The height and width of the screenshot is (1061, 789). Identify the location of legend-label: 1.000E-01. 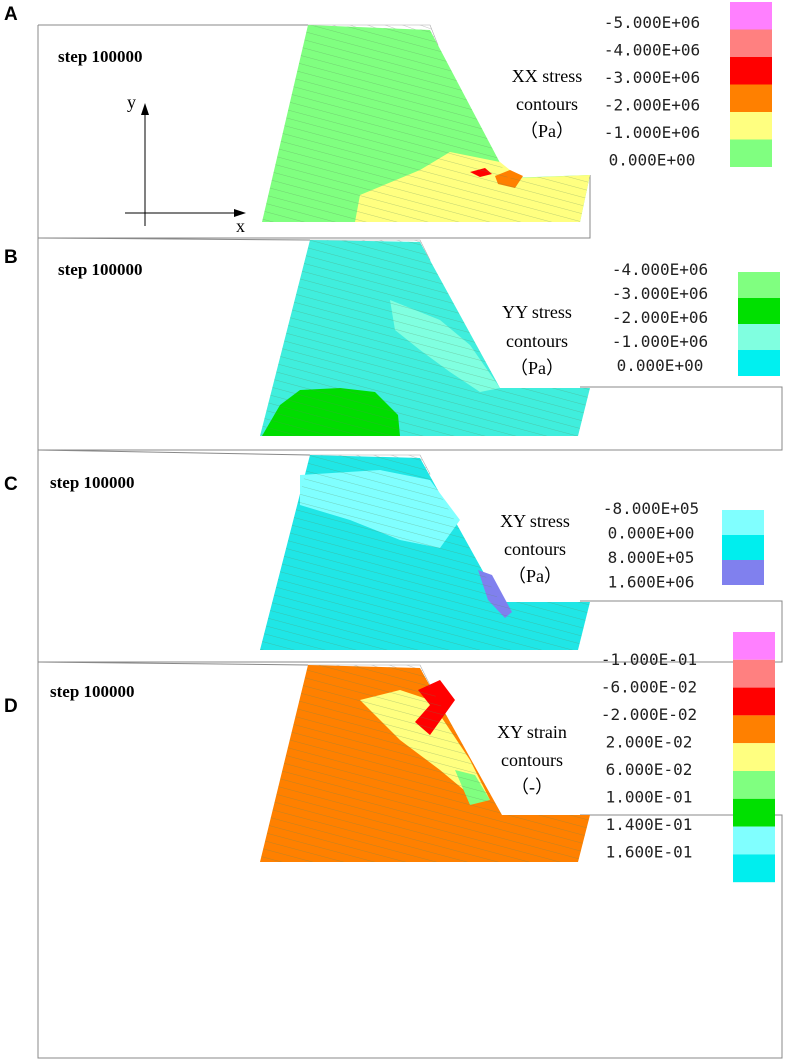
(649, 797).